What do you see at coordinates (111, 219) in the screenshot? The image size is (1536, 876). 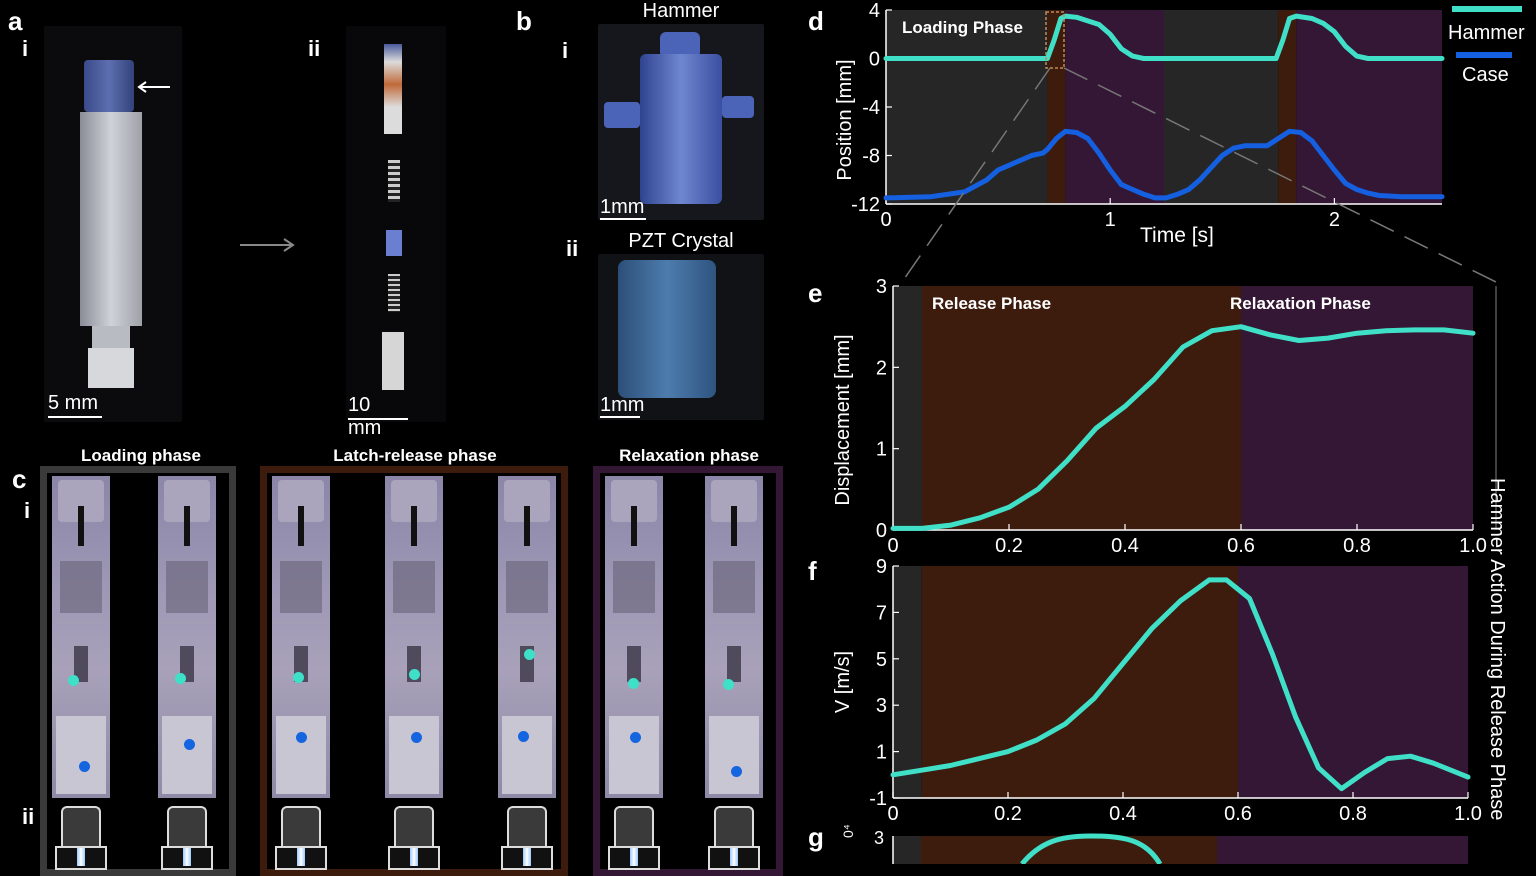 I see `device-body` at bounding box center [111, 219].